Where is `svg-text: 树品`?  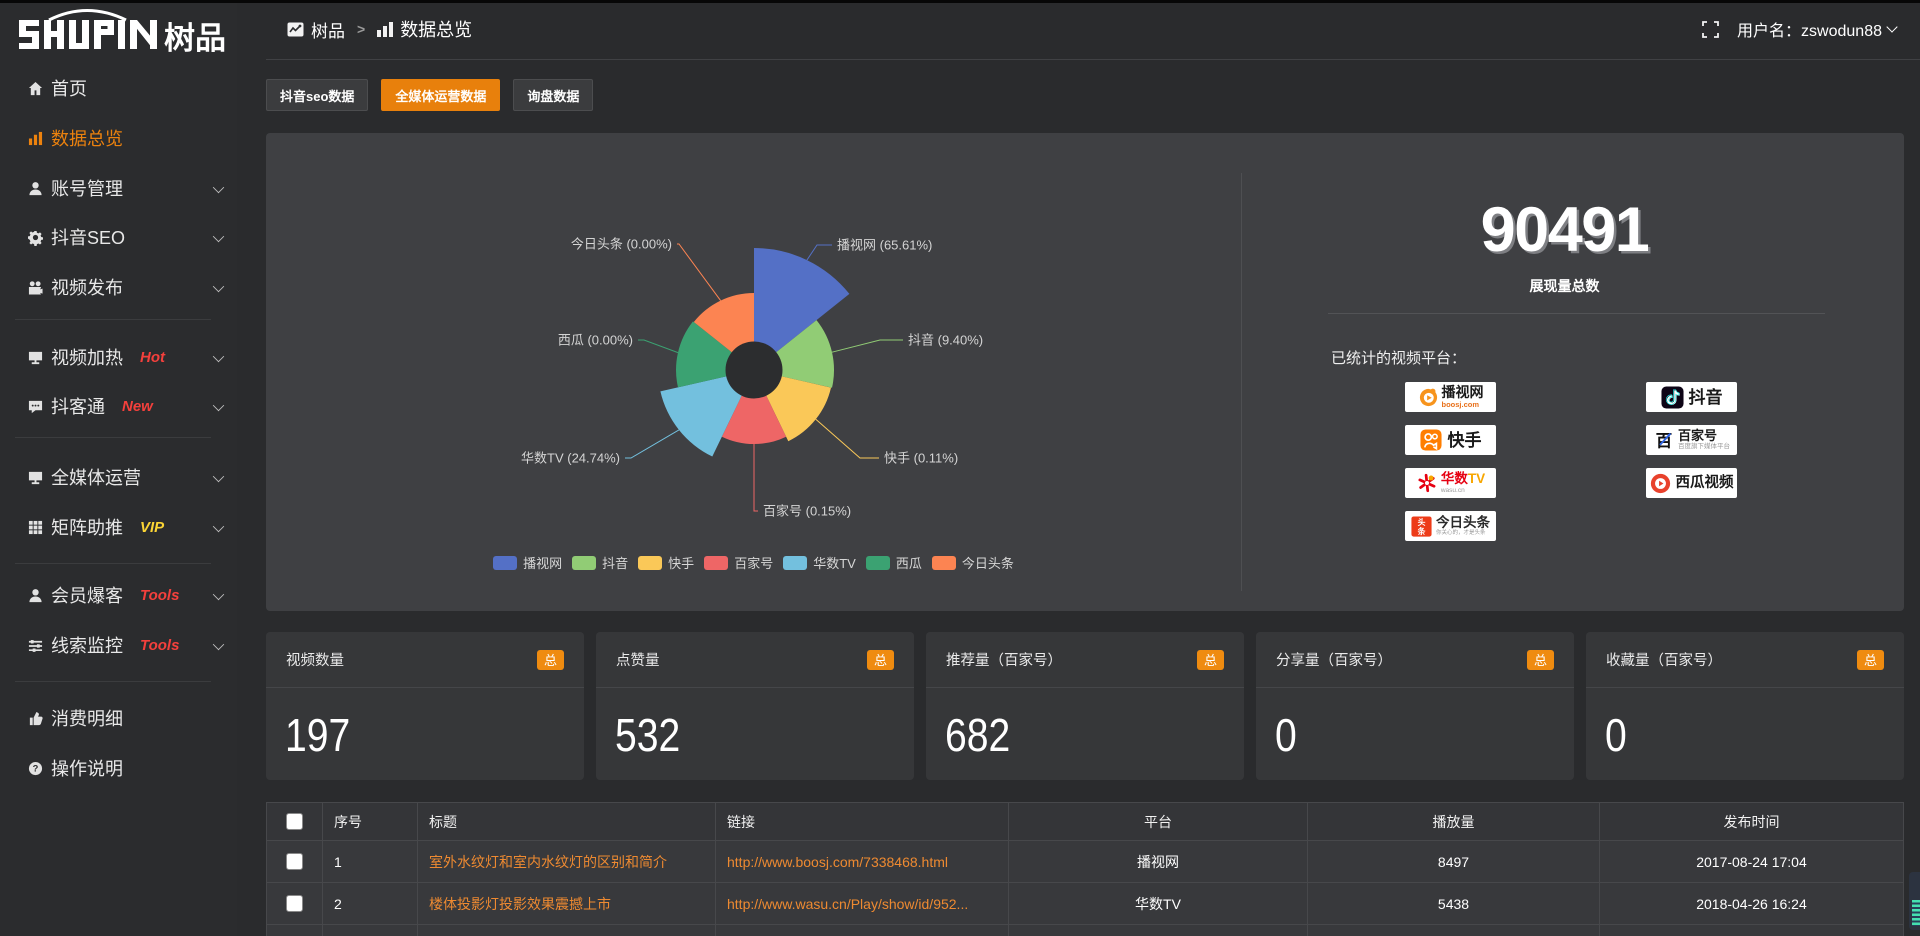
svg-text: 树品 is located at coordinates (195, 38).